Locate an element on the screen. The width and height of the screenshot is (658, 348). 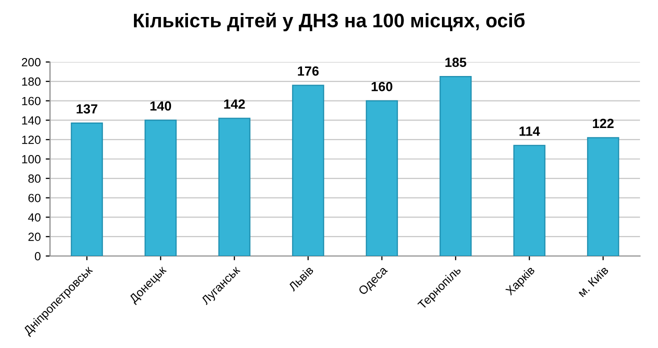
data-label: 114 is located at coordinates (530, 131).